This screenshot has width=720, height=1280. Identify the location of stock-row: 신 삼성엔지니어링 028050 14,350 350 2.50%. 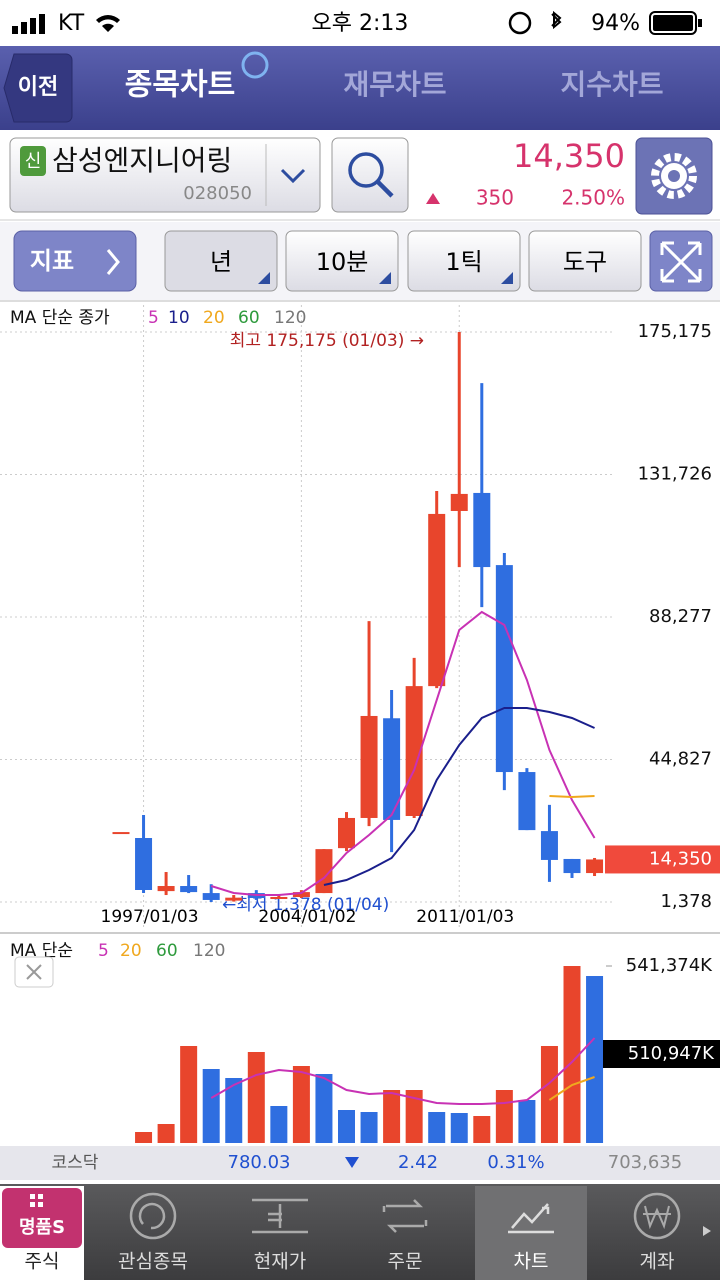
(360, 175).